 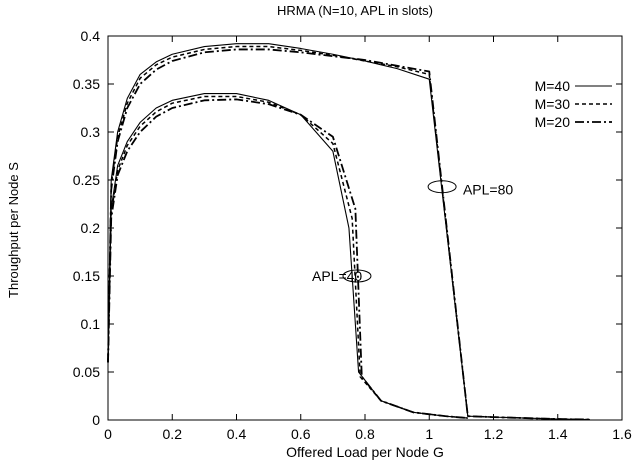 What do you see at coordinates (494, 434) in the screenshot?
I see `x-tick-label: 1.2` at bounding box center [494, 434].